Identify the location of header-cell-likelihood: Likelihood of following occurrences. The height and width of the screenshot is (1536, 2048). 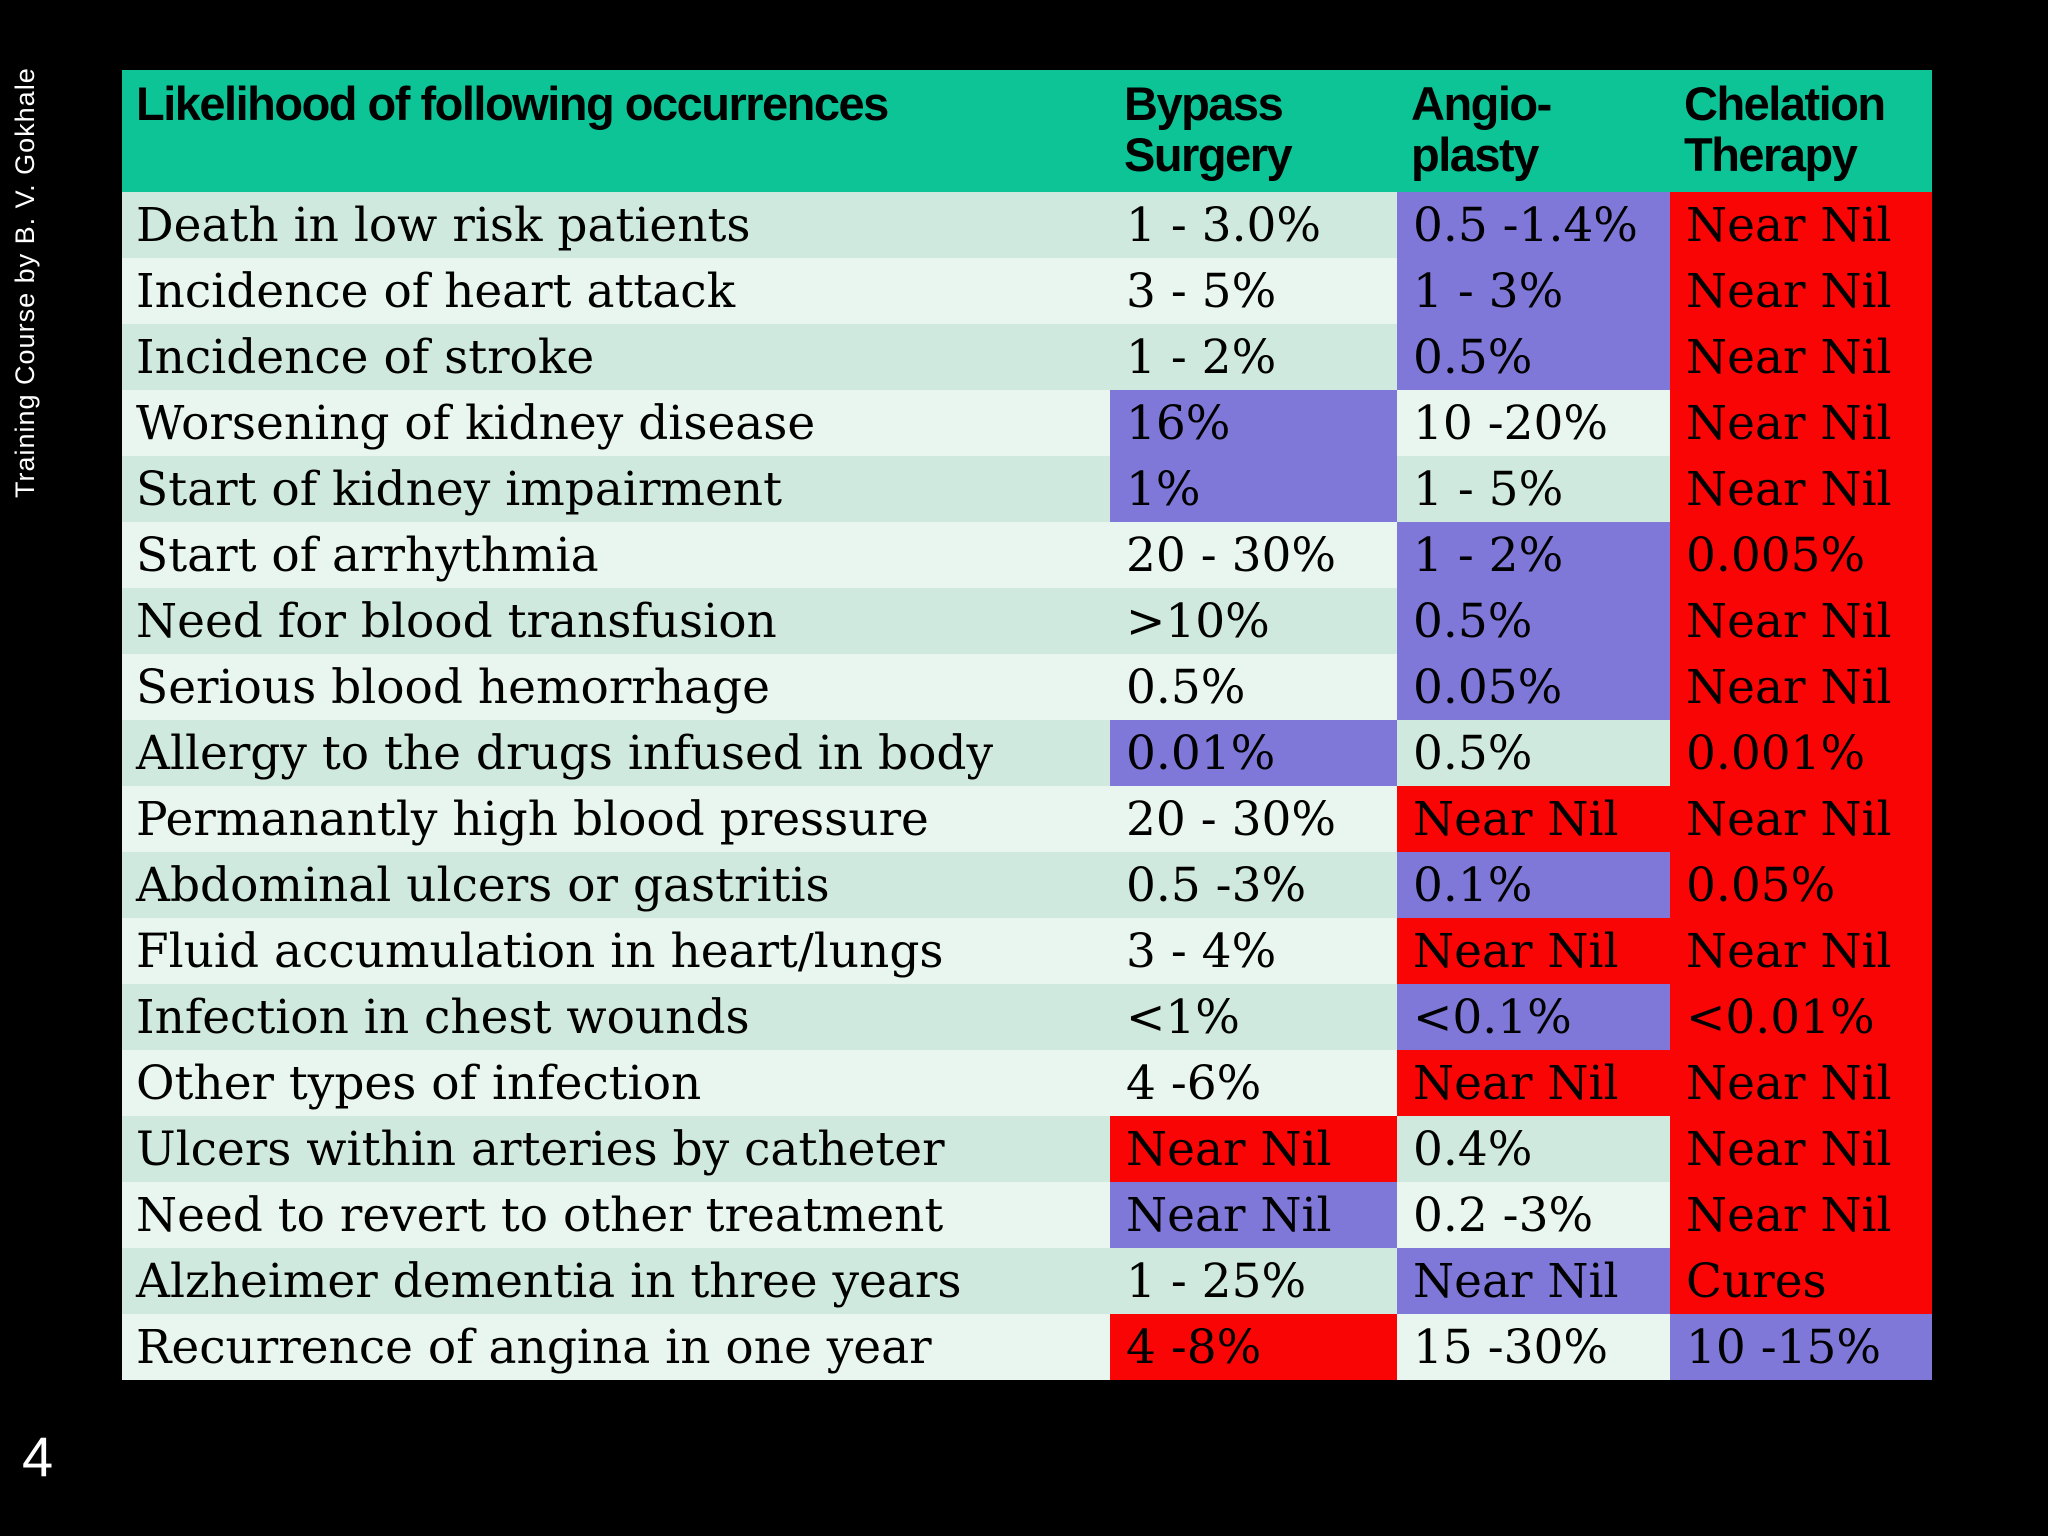
(616, 131).